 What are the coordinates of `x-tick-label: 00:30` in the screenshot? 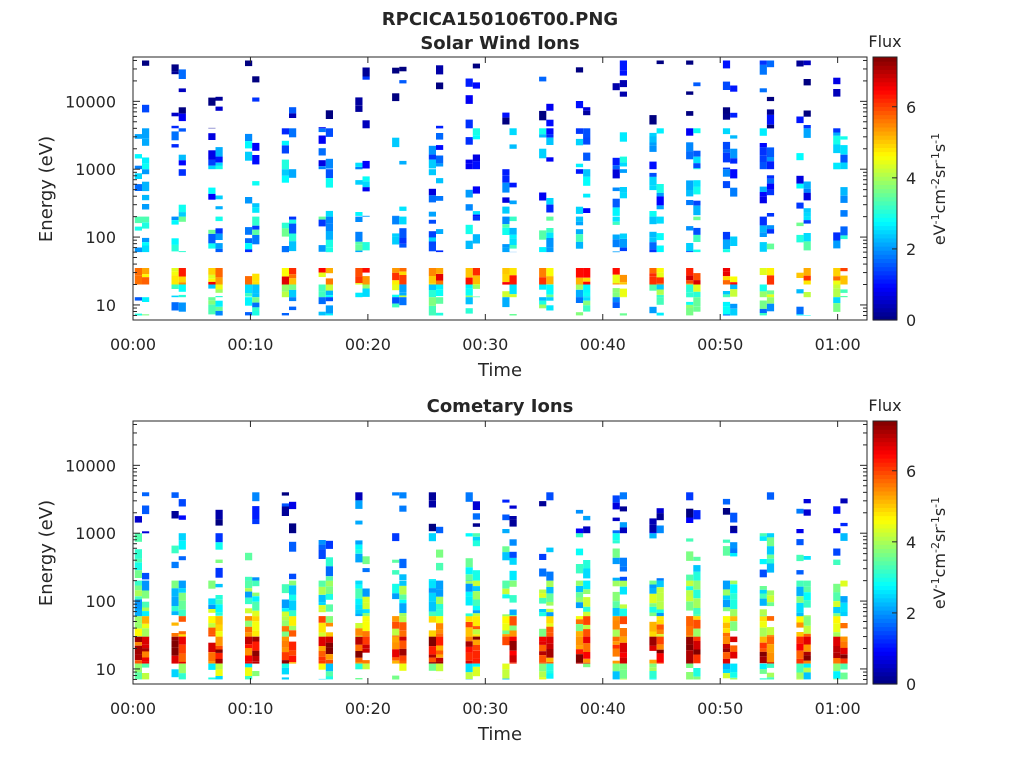 It's located at (485, 708).